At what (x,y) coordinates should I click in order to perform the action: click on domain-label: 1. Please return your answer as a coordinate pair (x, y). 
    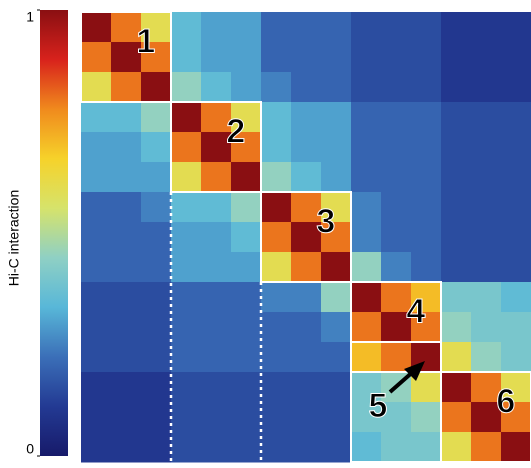
    Looking at the image, I should click on (145, 41).